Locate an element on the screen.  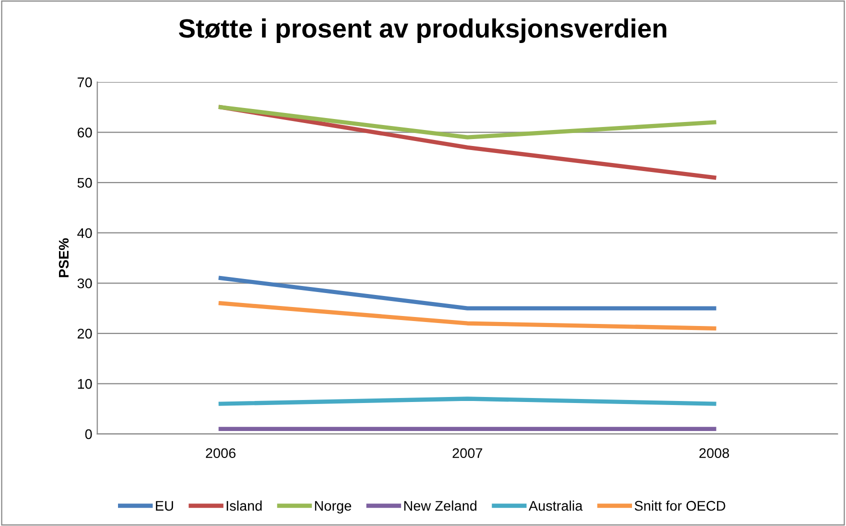
x-tick-label: 2008 is located at coordinates (714, 453).